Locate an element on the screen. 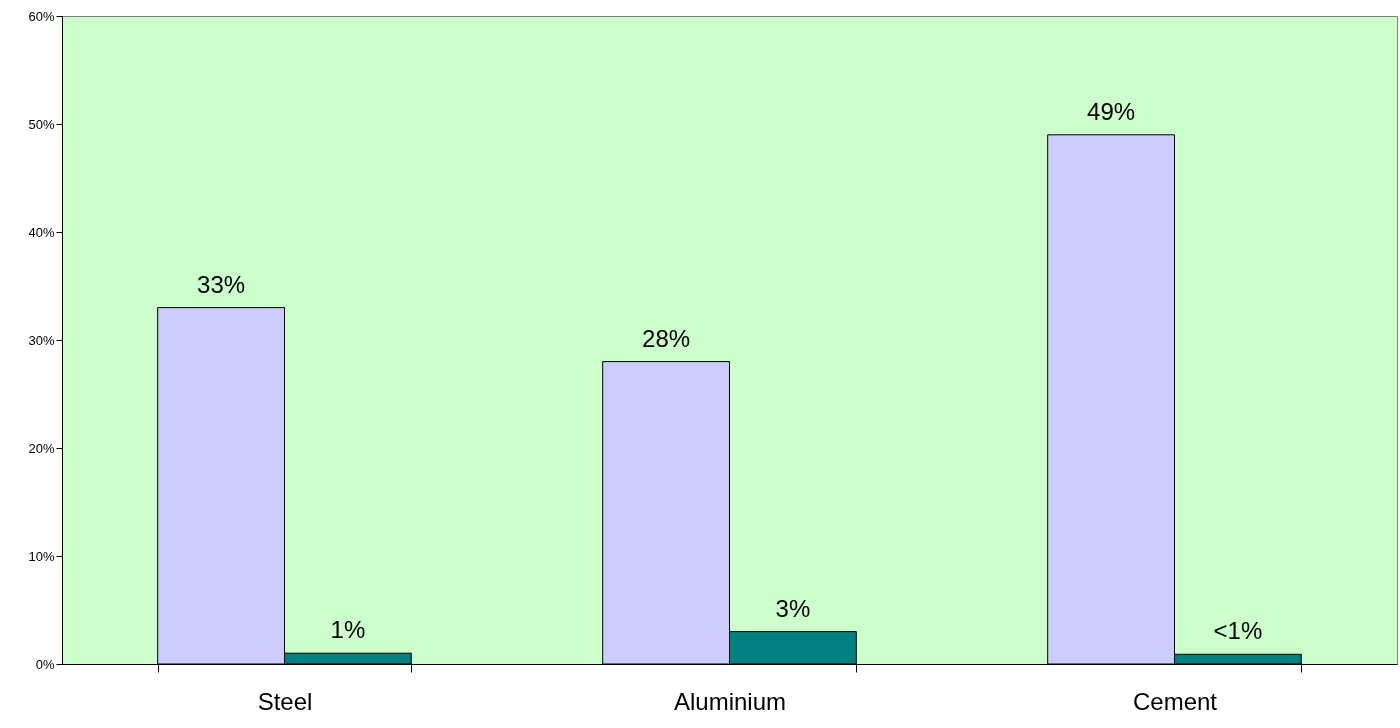 The width and height of the screenshot is (1400, 728). y-tick-label: 0% is located at coordinates (45, 664).